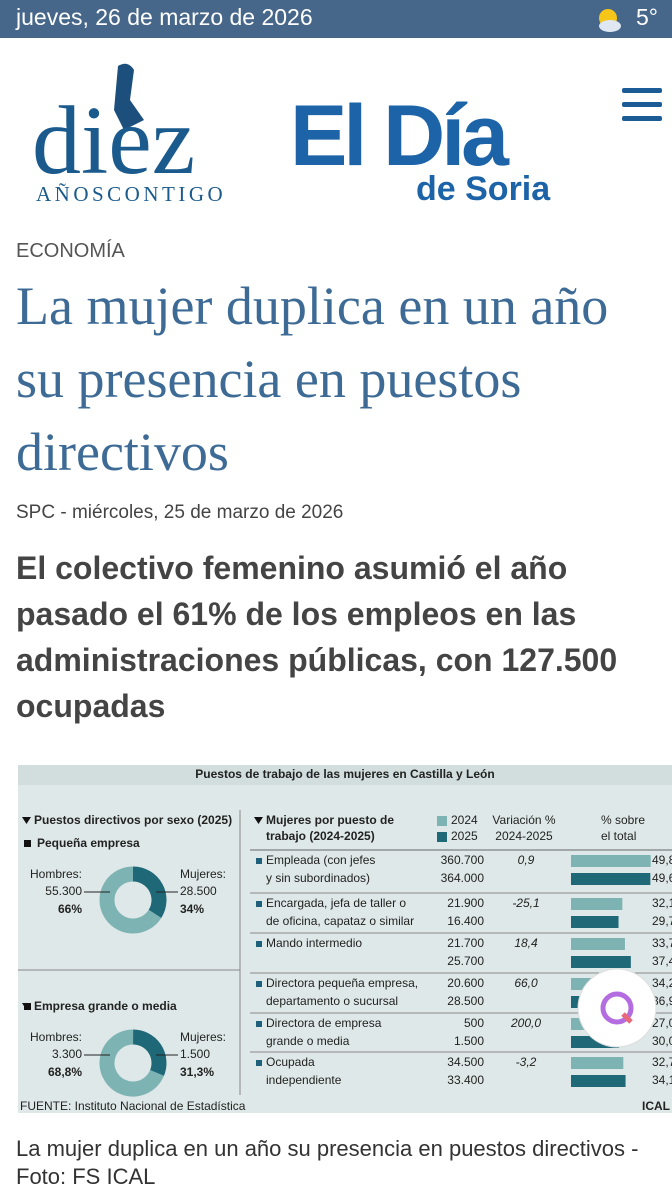 Image resolution: width=672 pixels, height=1200 pixels. I want to click on share-heading: % sobre, so click(623, 820).